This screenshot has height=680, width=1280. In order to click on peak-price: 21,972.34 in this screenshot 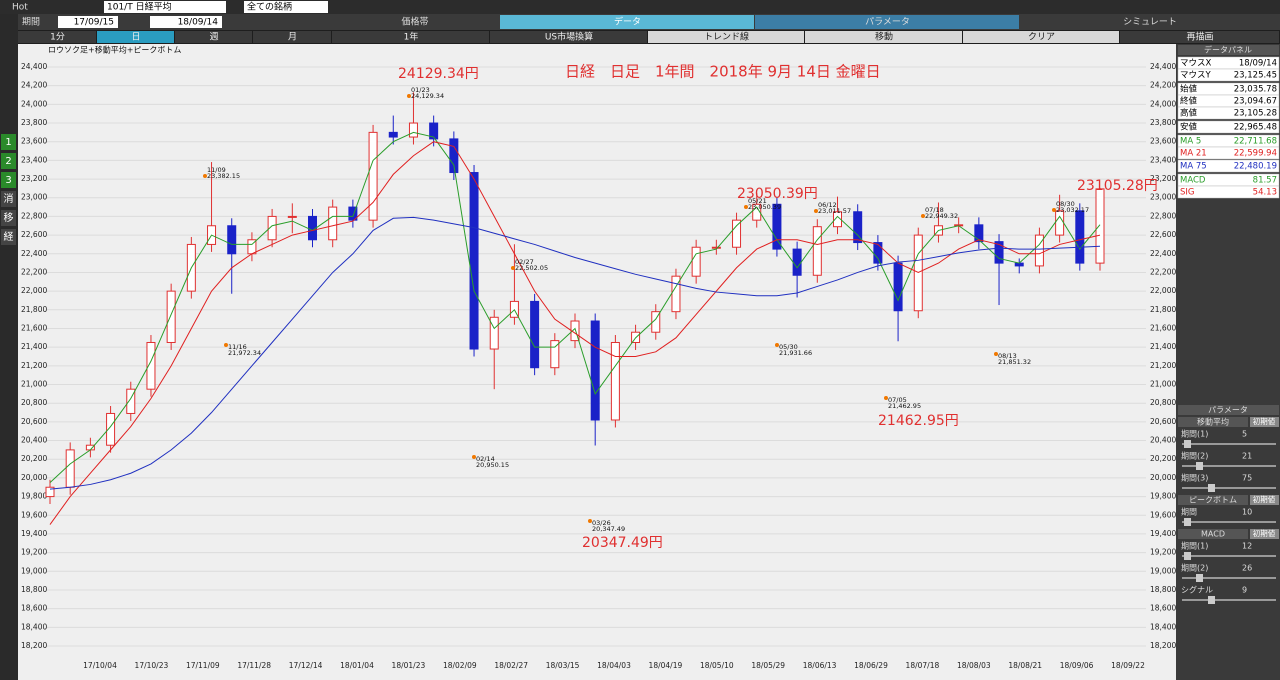, I will do `click(244, 353)`.